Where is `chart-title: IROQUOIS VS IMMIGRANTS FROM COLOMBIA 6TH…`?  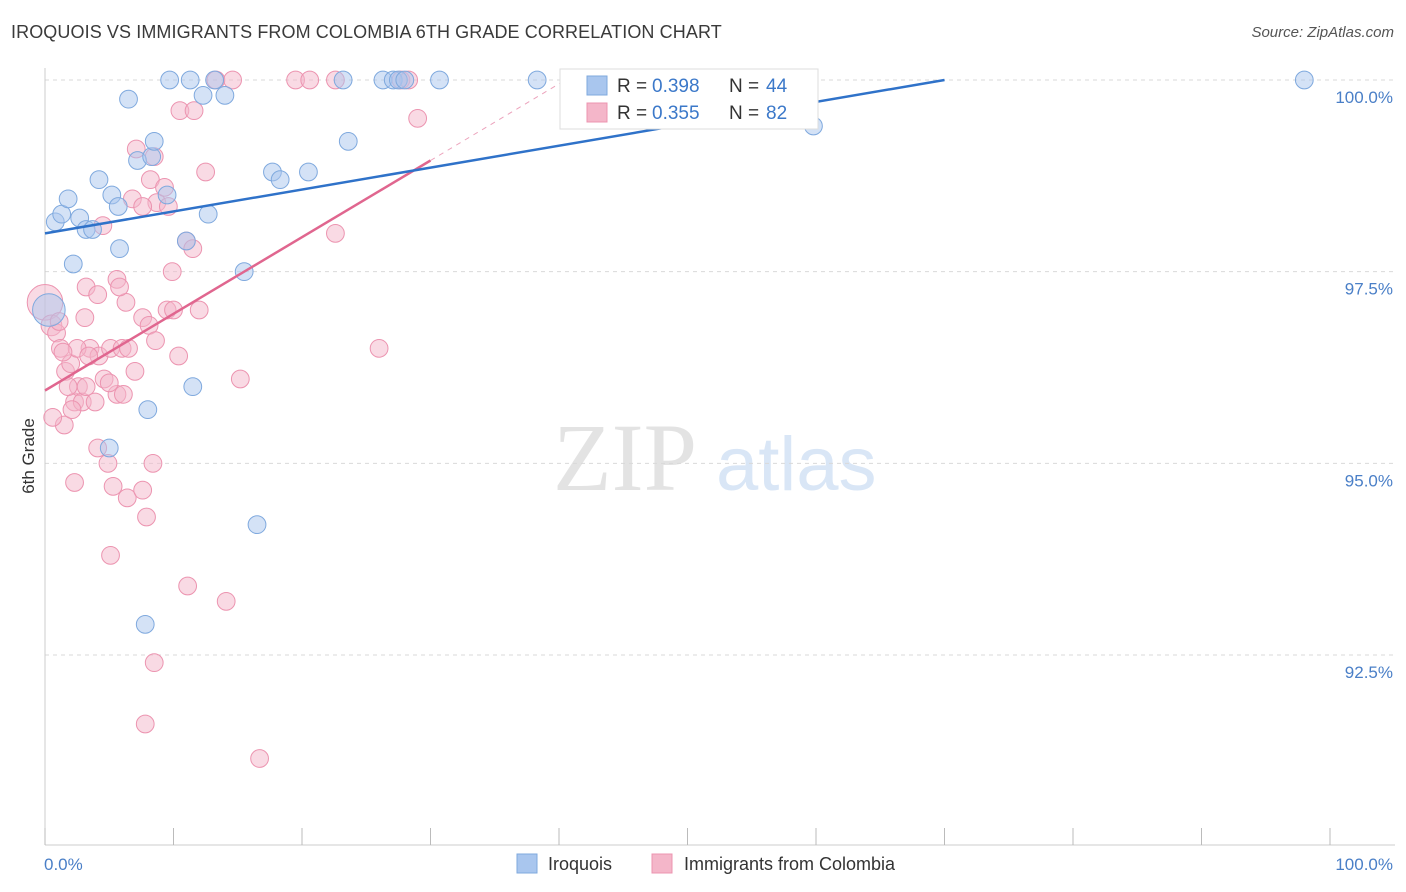 chart-title: IROQUOIS VS IMMIGRANTS FROM COLOMBIA 6TH… is located at coordinates (366, 32).